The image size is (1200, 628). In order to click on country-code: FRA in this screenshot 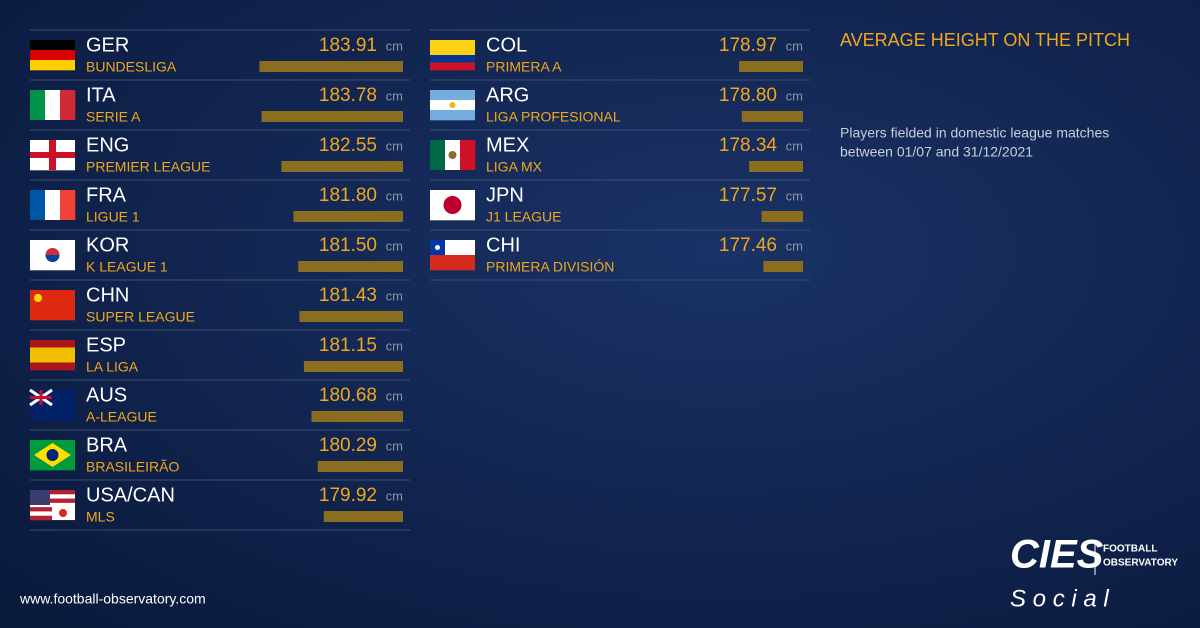, I will do `click(106, 195)`.